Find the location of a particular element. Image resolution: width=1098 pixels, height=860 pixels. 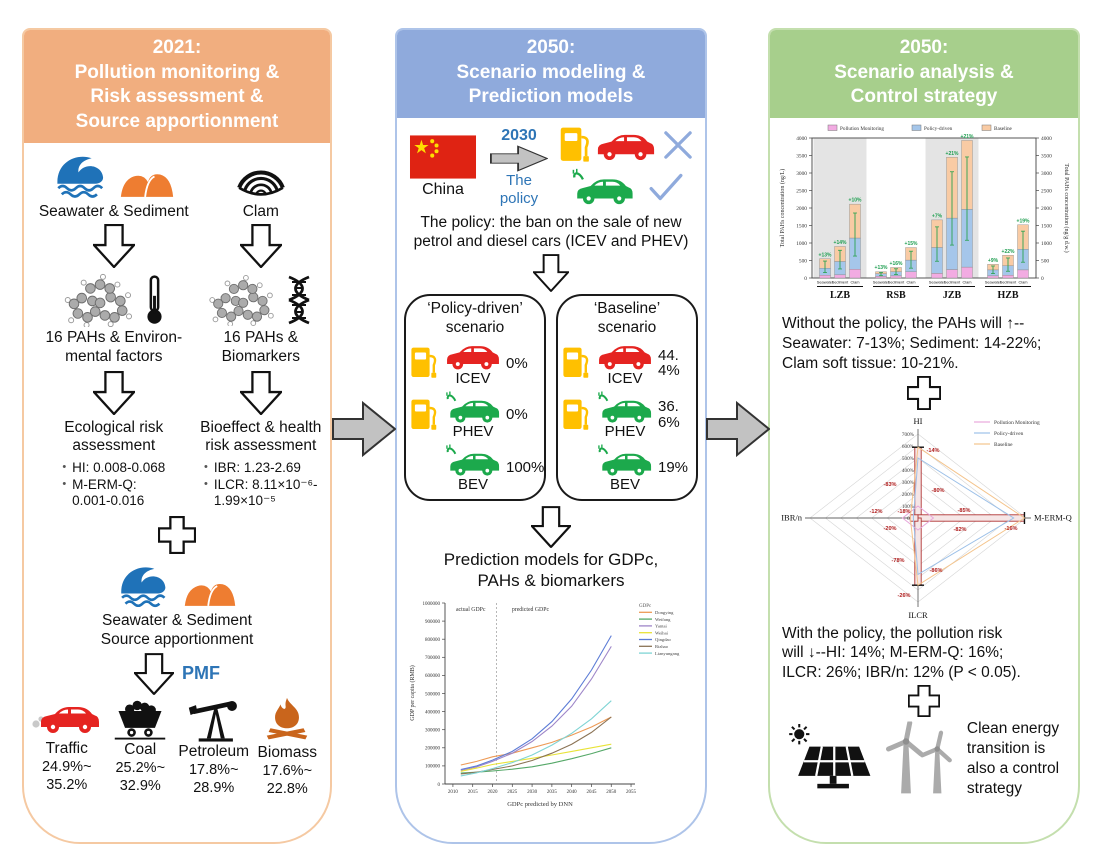

wind-turbine-icon is located at coordinates (921, 759).